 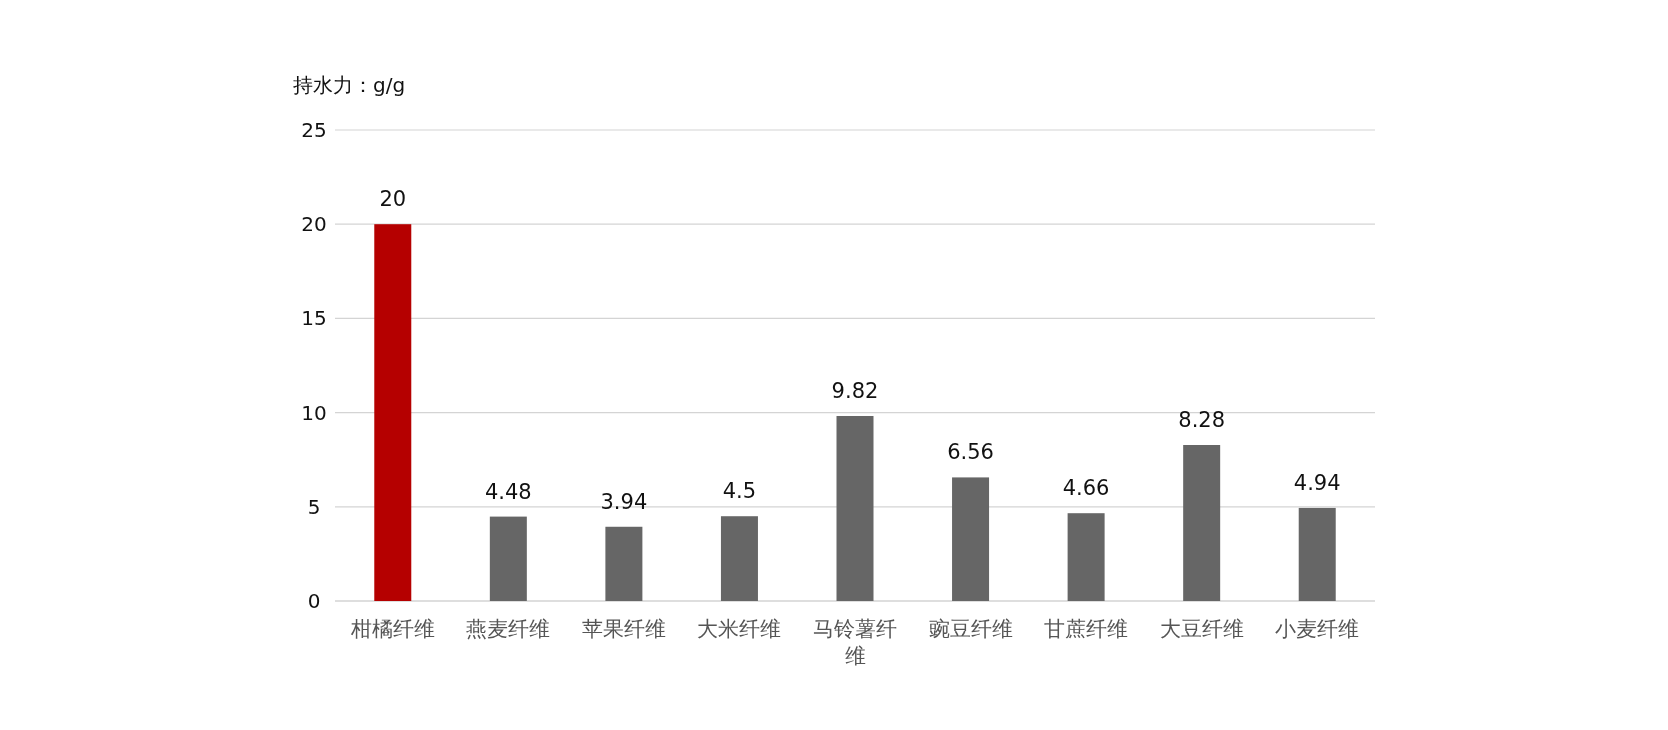 What do you see at coordinates (739, 491) in the screenshot?
I see `data-label: 4.5` at bounding box center [739, 491].